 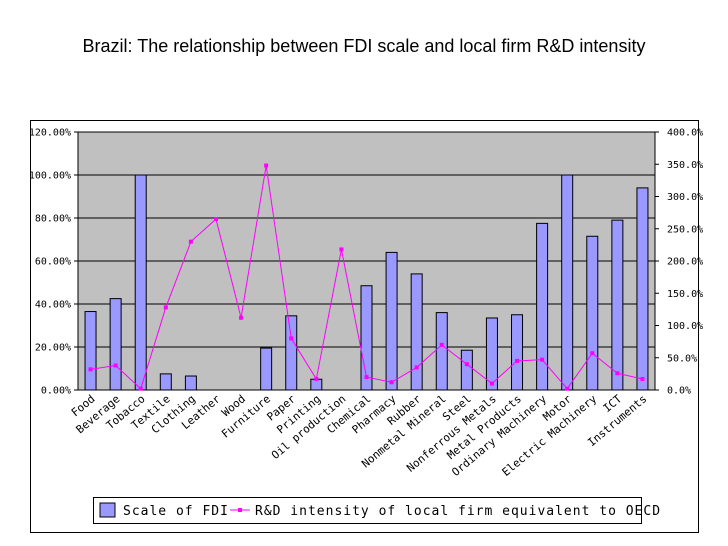 I want to click on legend-bar-swatch, so click(x=107, y=510).